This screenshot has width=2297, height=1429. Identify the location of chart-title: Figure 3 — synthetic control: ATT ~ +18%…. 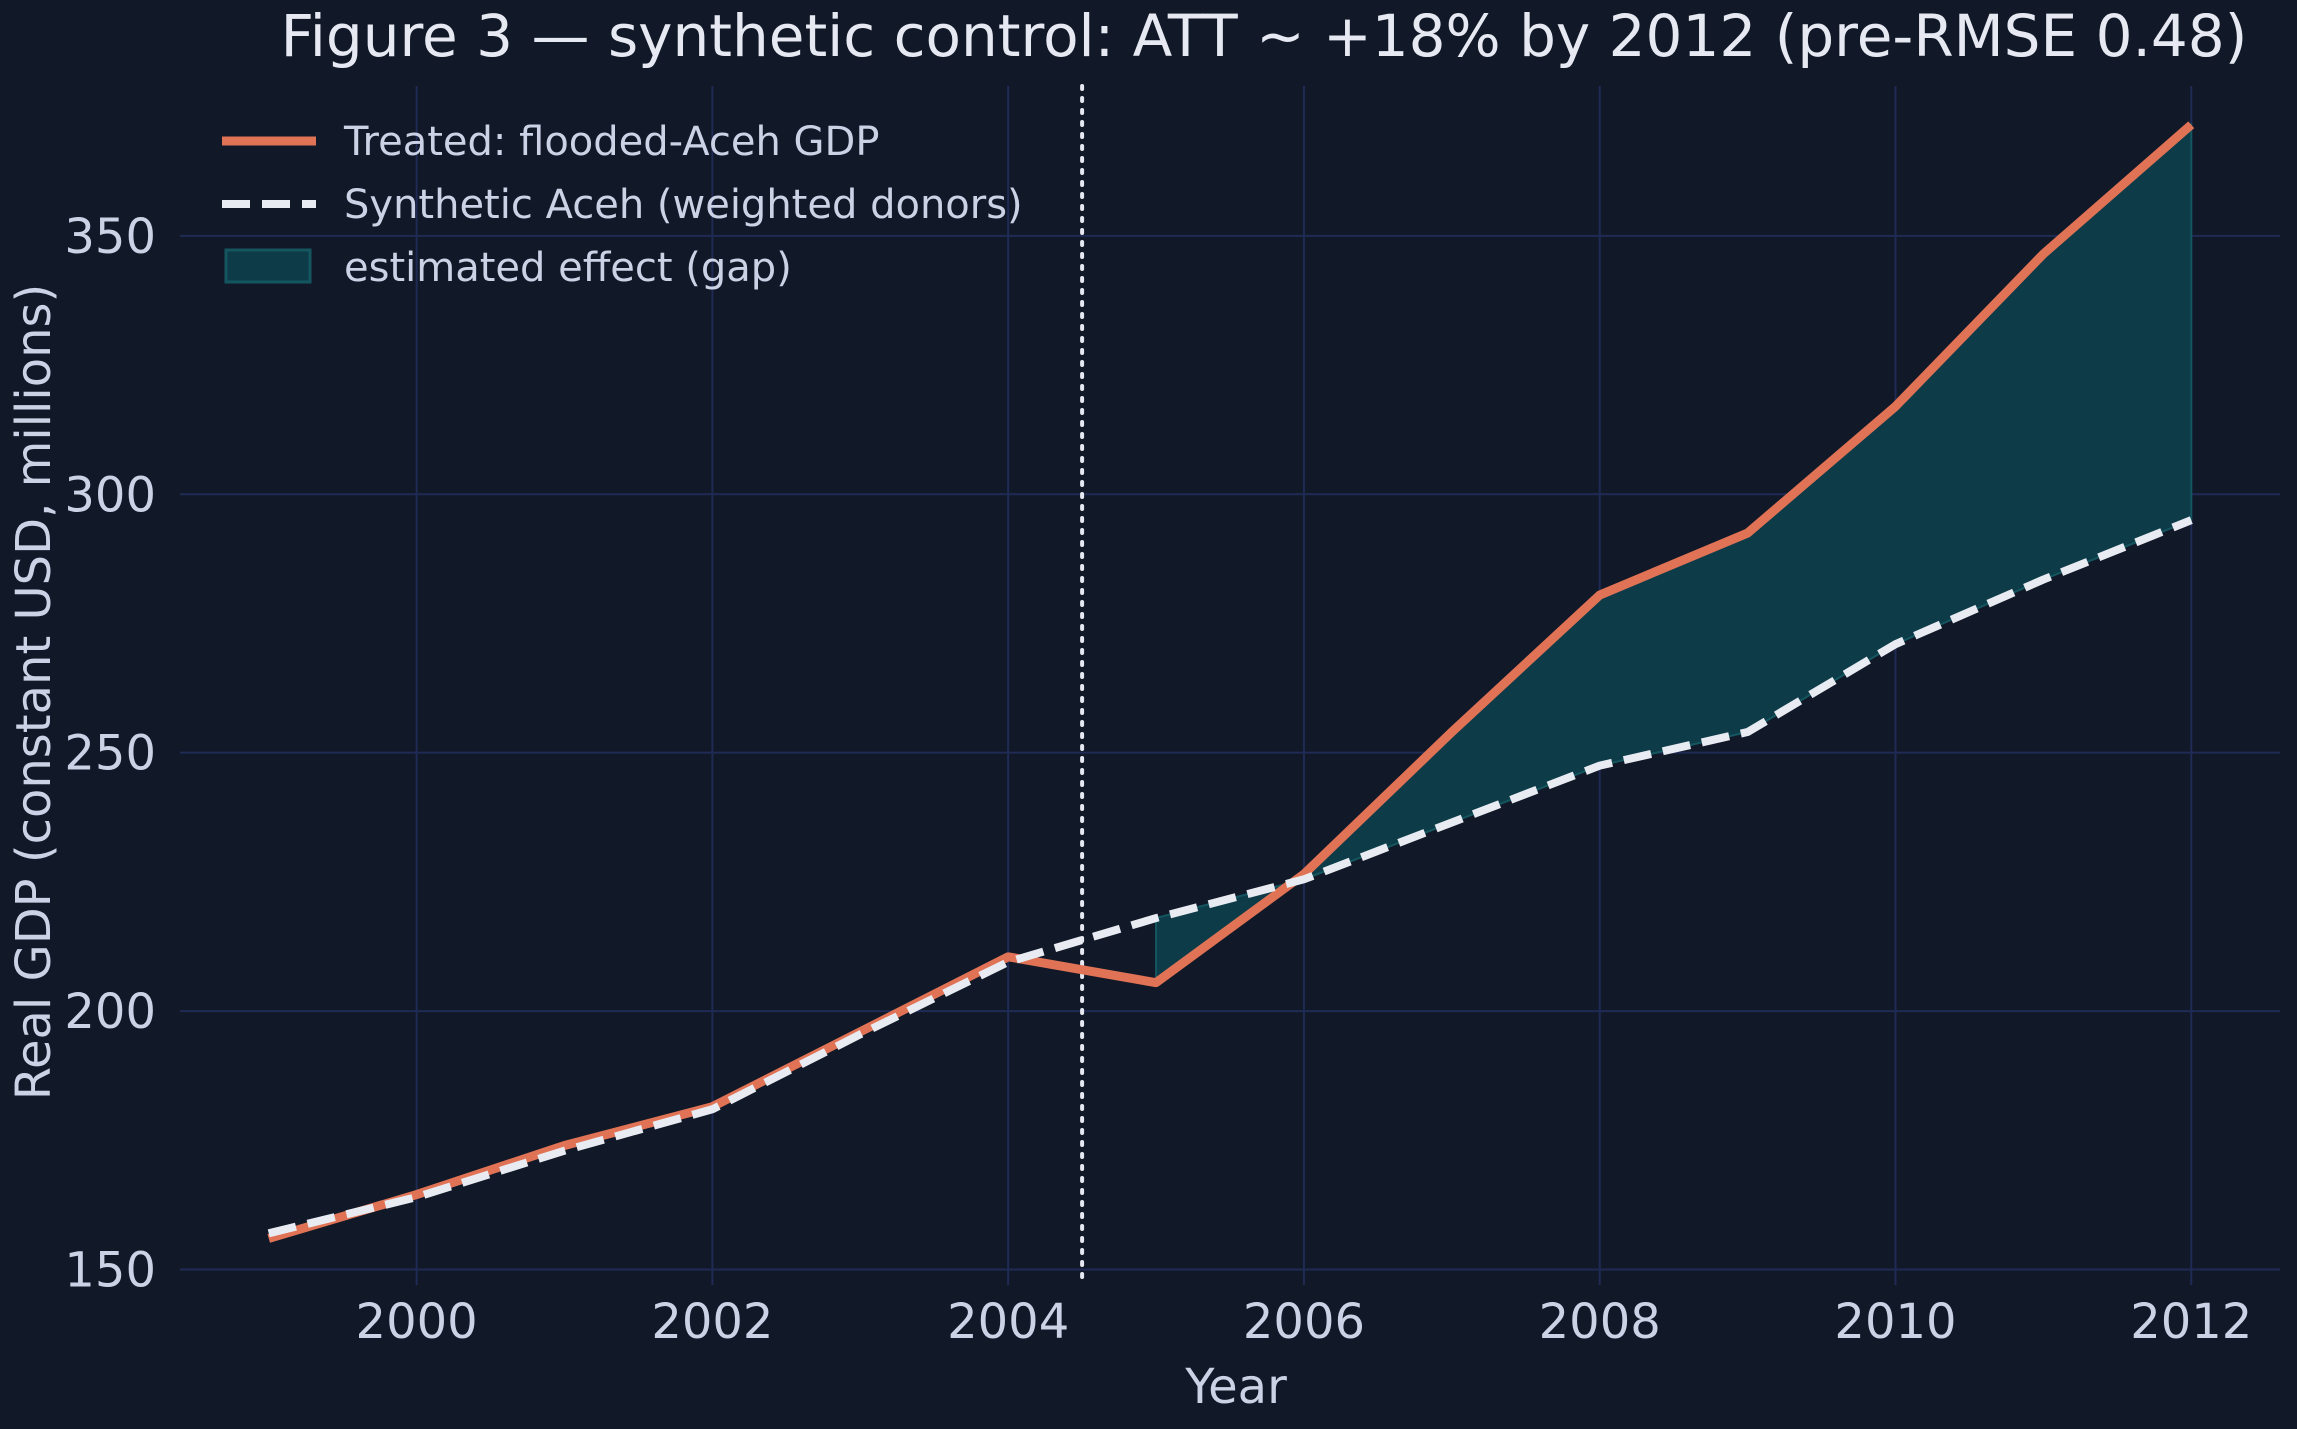
(1264, 36).